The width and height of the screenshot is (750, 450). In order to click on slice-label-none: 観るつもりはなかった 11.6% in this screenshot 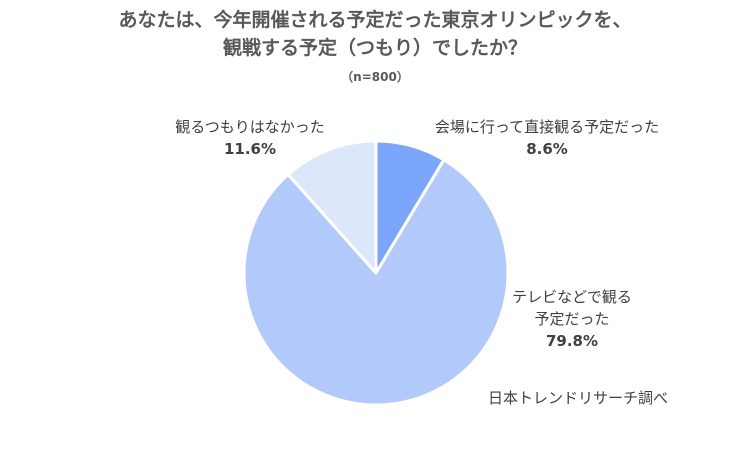, I will do `click(250, 138)`.